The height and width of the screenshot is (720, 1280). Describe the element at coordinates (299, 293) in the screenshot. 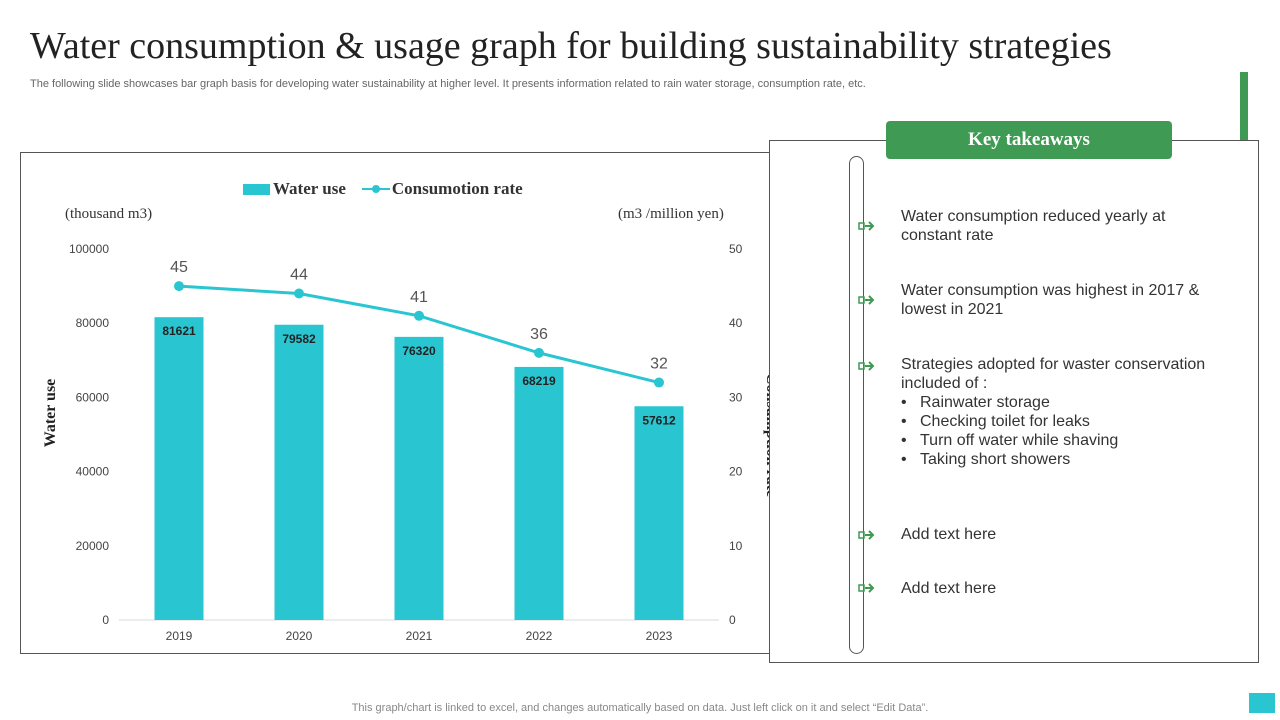

I see `line-point-2020` at that location.